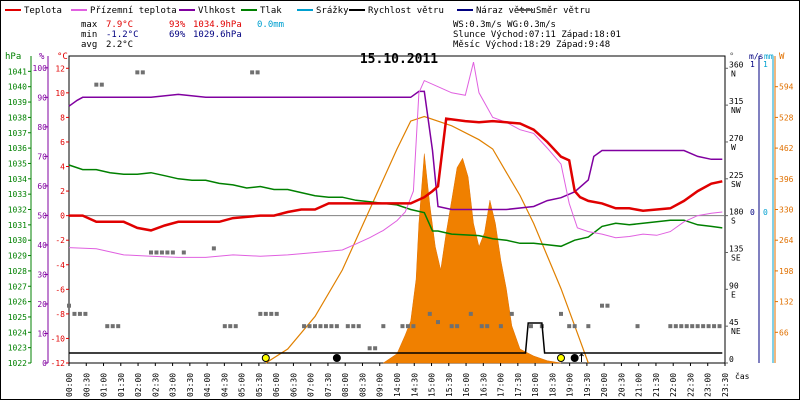 Image resolution: width=800 pixels, height=403 pixels. I want to click on temperature-tick-label: -10, so click(58, 338).